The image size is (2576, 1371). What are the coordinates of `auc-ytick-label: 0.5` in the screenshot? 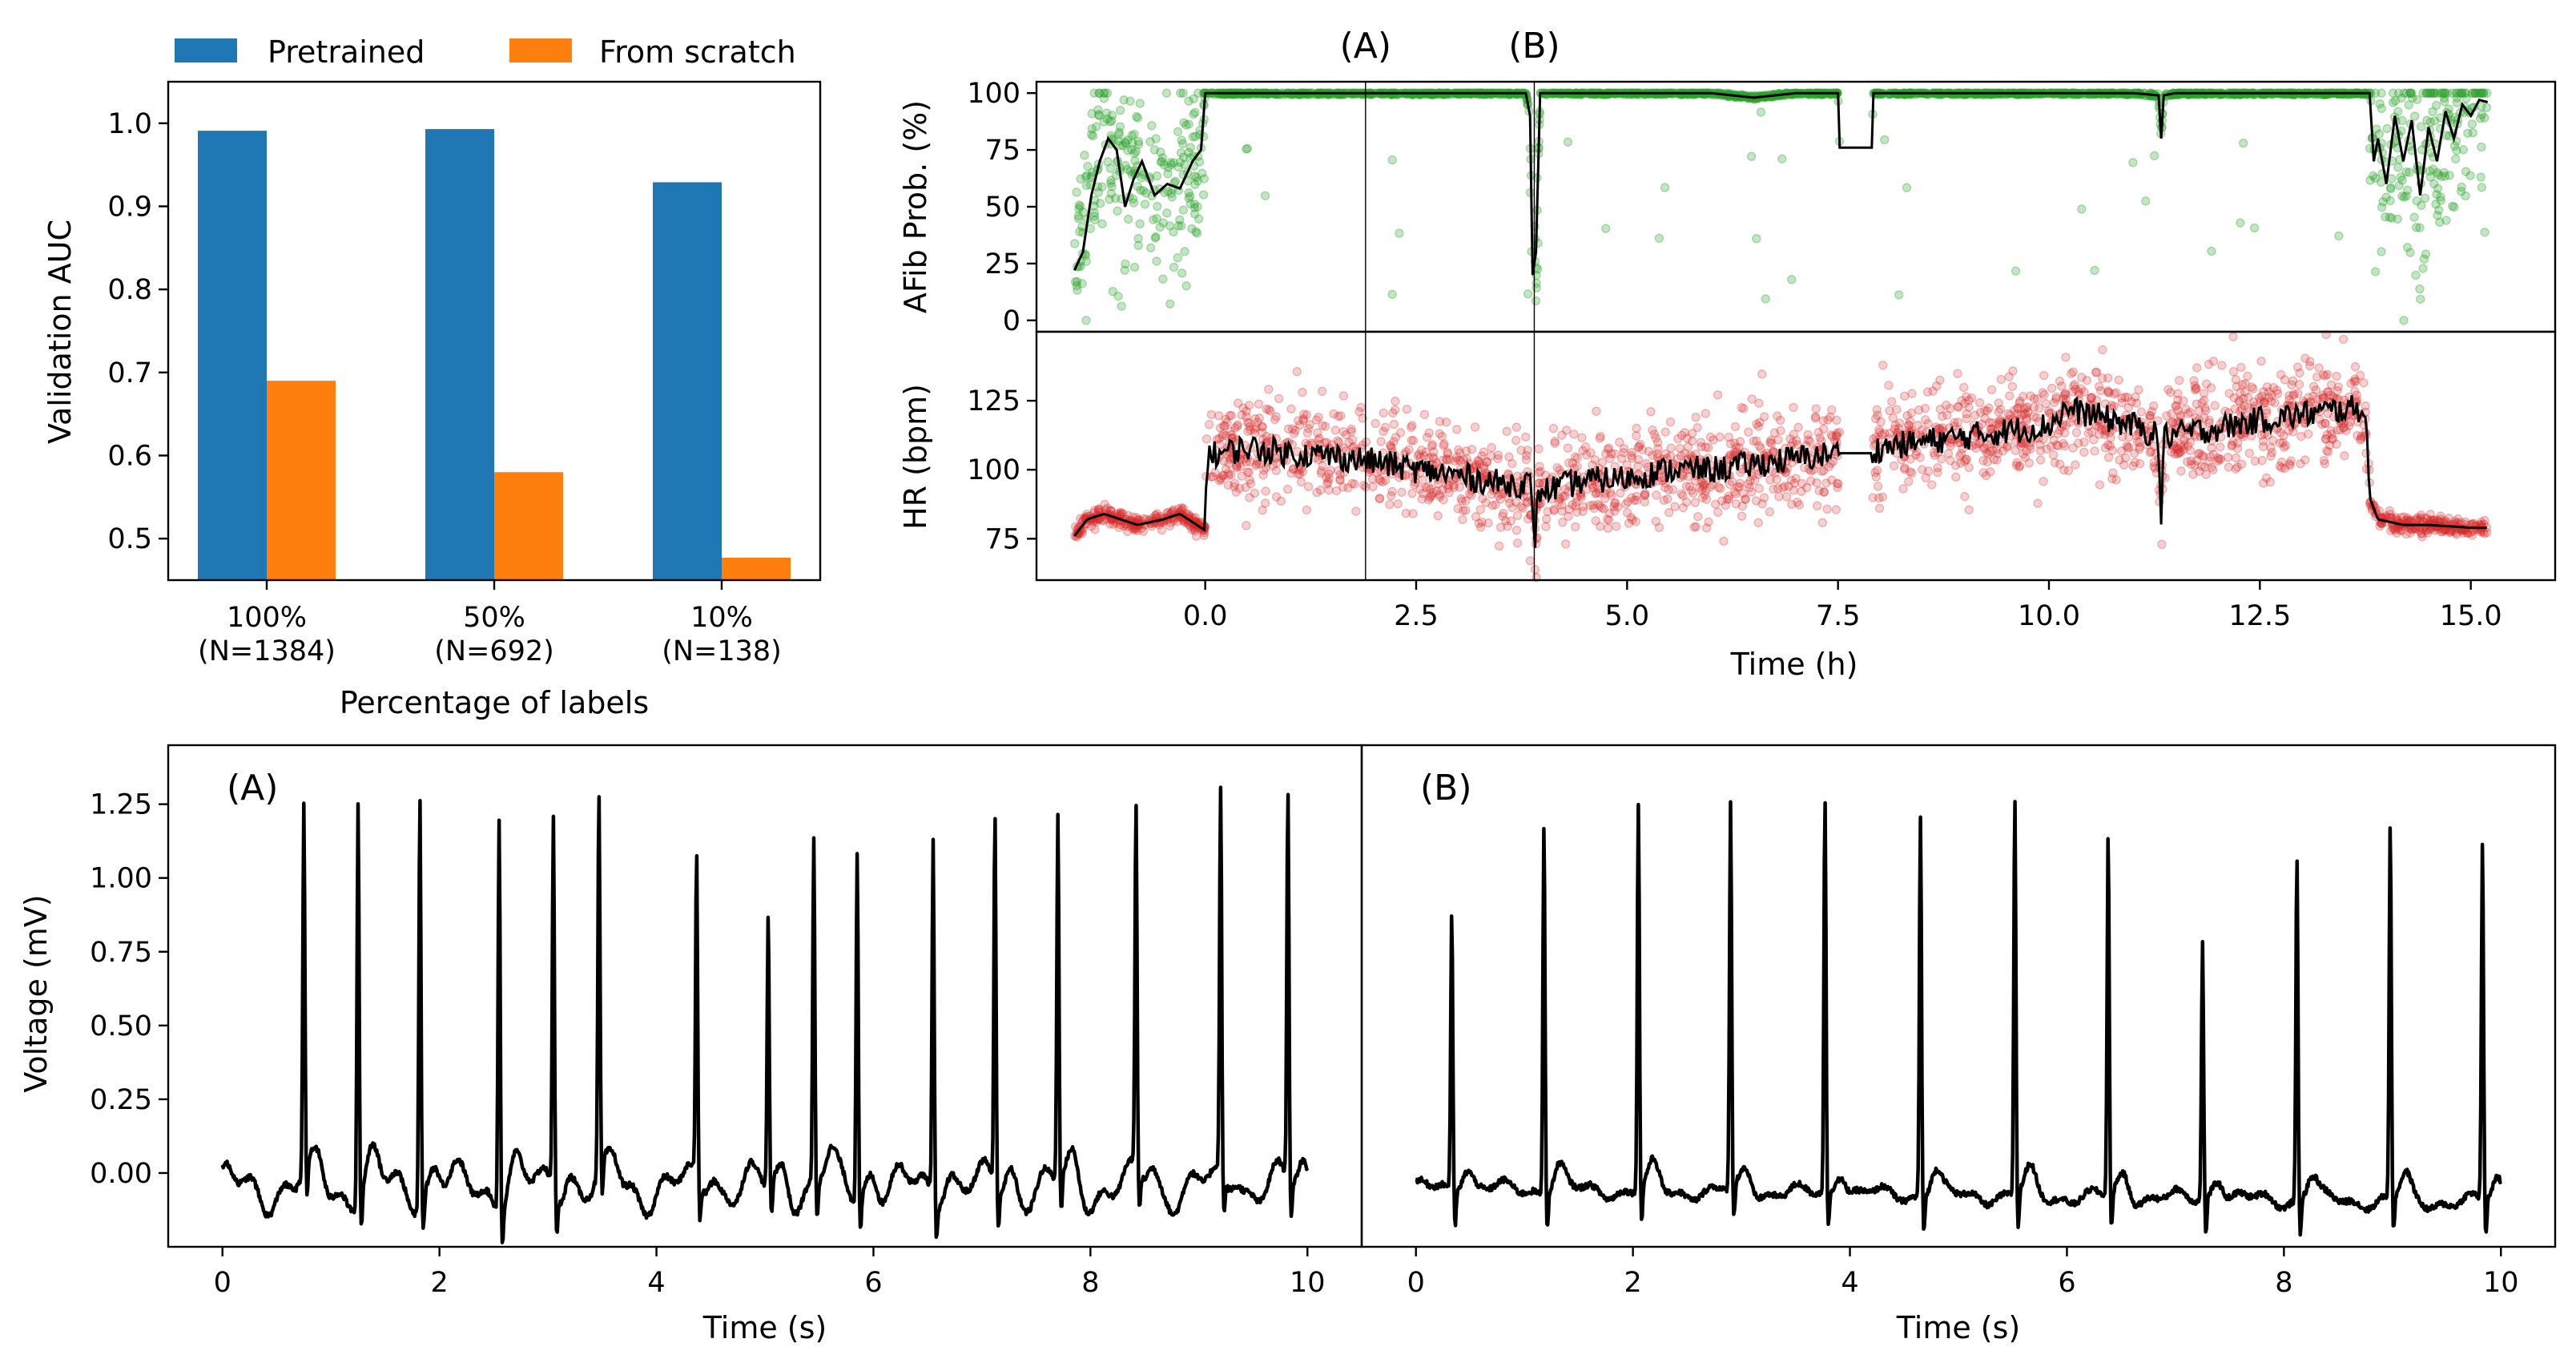 It's located at (129, 539).